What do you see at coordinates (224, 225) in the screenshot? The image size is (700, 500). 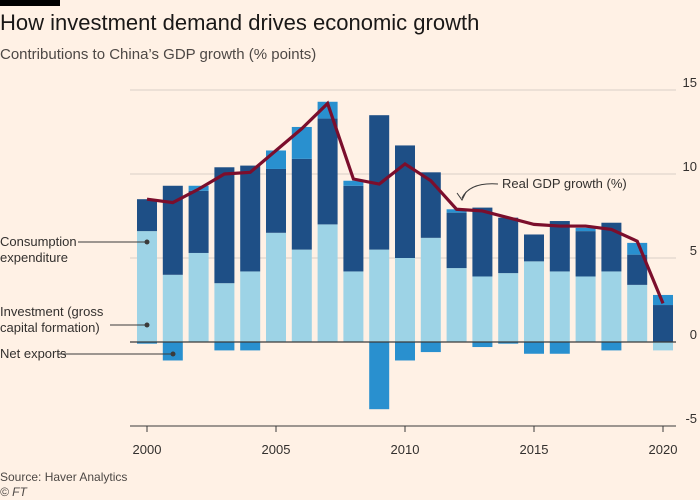 I see `bar-investment-2003` at bounding box center [224, 225].